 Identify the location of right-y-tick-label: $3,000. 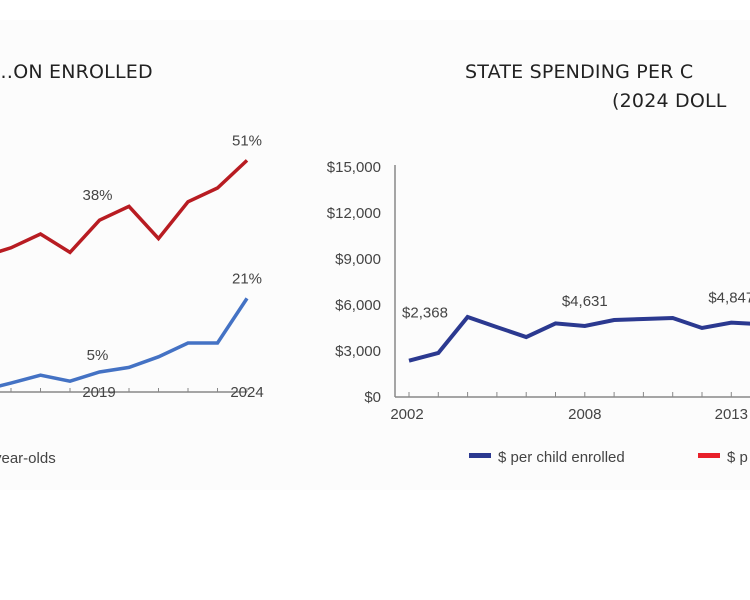
(358, 351).